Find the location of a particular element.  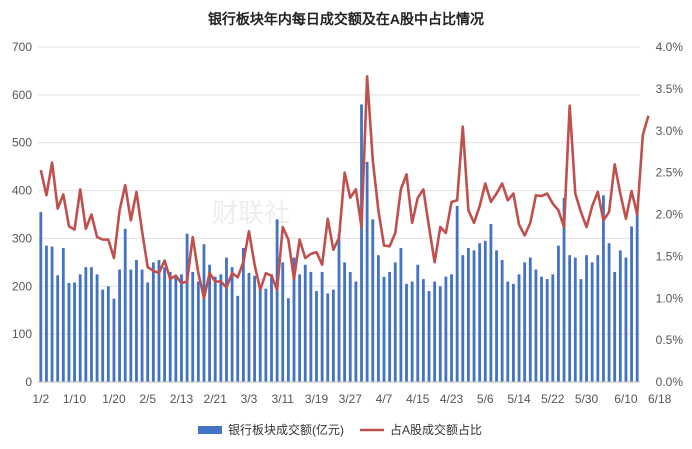

x-tick-label: 4/15 is located at coordinates (418, 399).